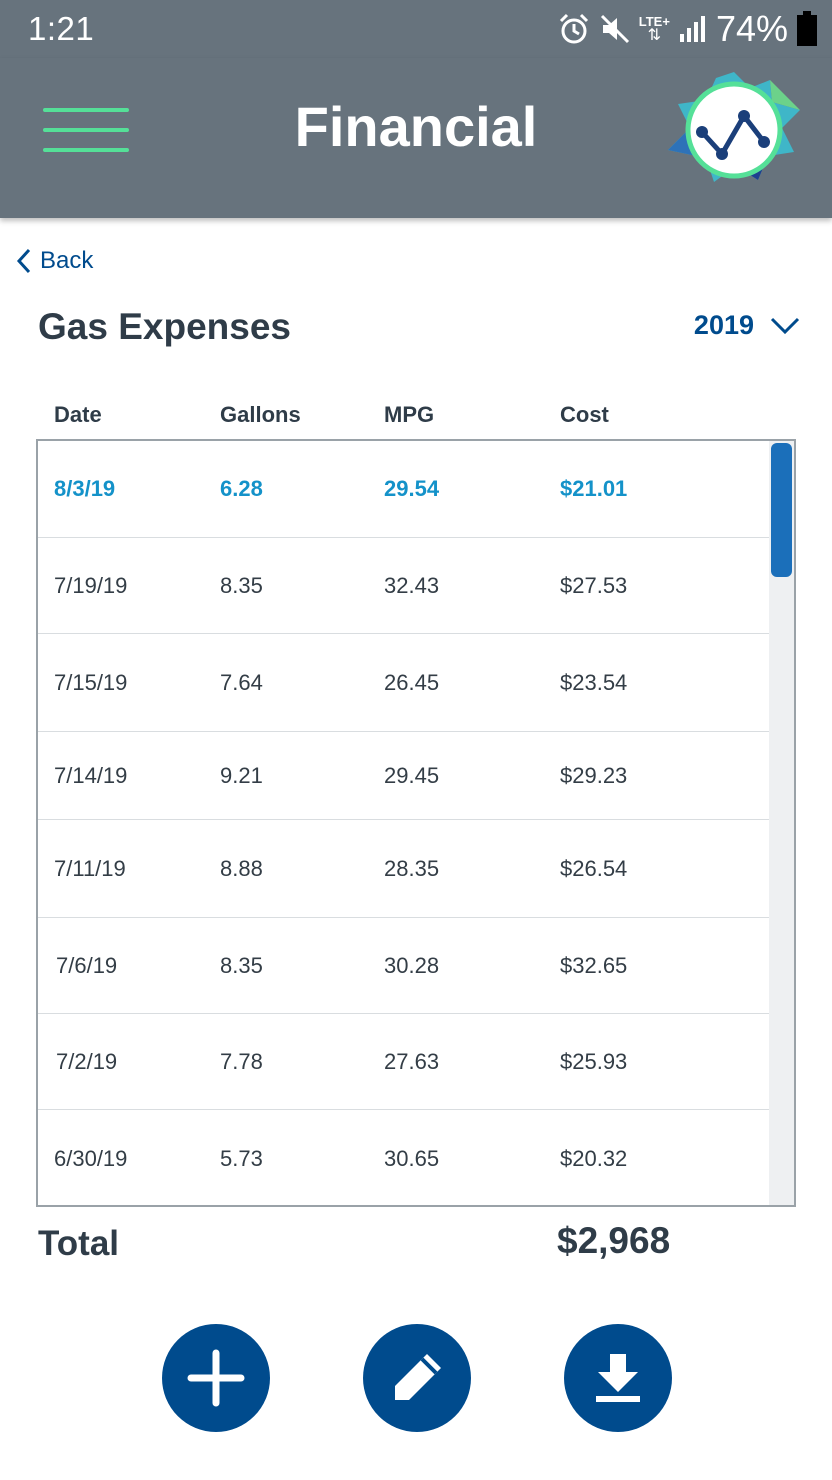  I want to click on total-value: $2,968, so click(614, 1240).